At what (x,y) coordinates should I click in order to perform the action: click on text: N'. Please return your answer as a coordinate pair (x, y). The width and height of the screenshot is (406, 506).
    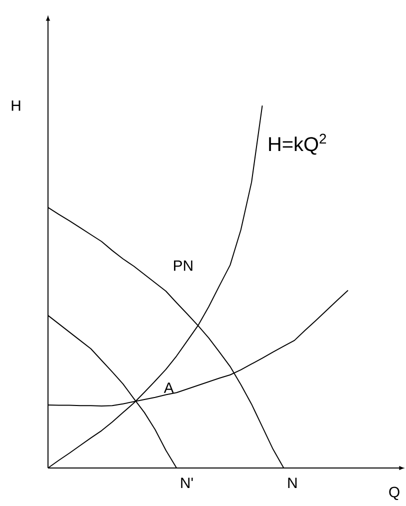
    Looking at the image, I should click on (187, 483).